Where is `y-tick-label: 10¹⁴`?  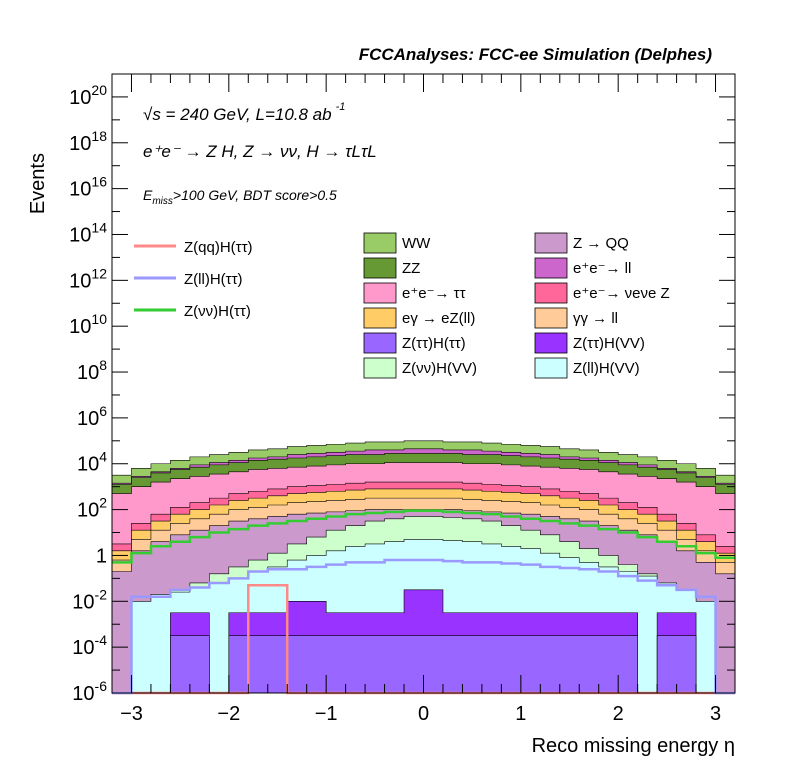 y-tick-label: 10¹⁴ is located at coordinates (88, 232).